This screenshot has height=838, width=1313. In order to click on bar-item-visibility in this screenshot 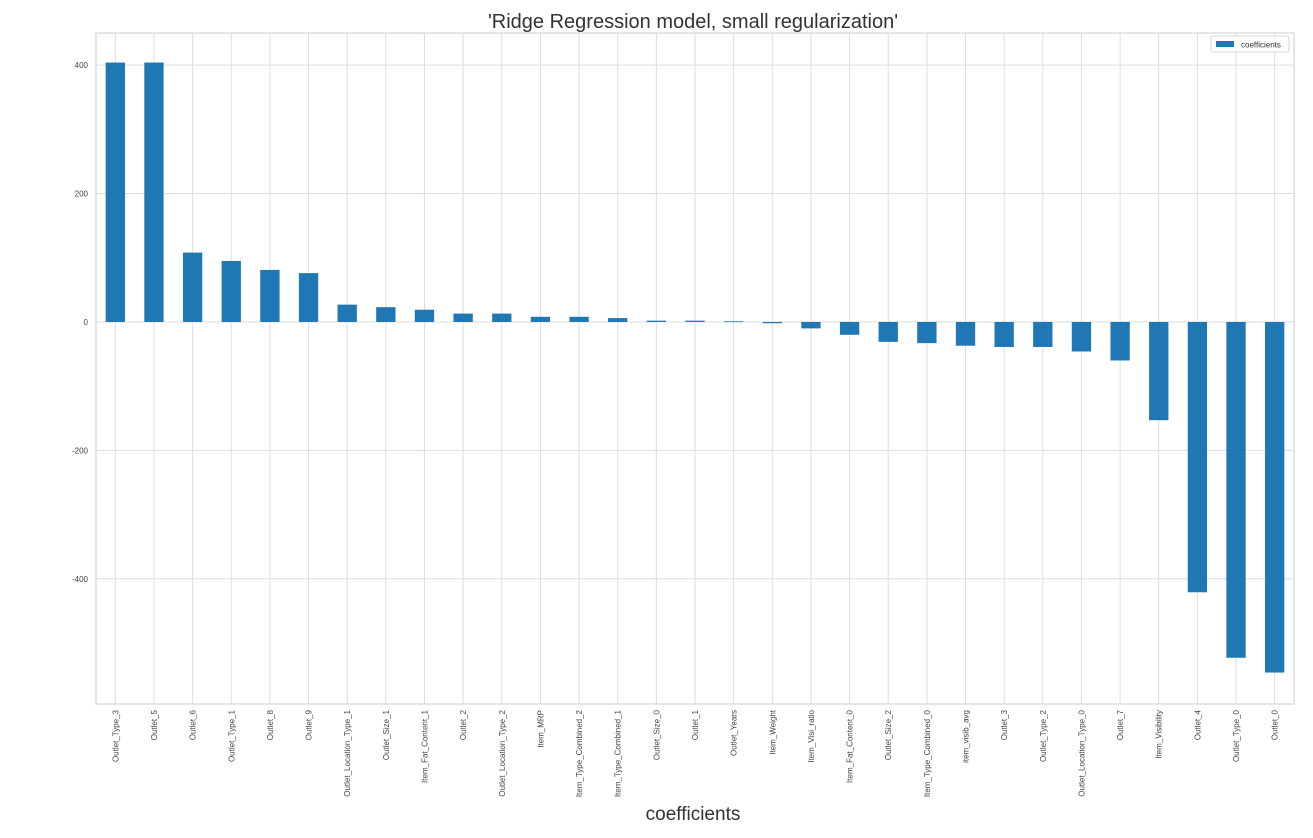, I will do `click(1159, 371)`.